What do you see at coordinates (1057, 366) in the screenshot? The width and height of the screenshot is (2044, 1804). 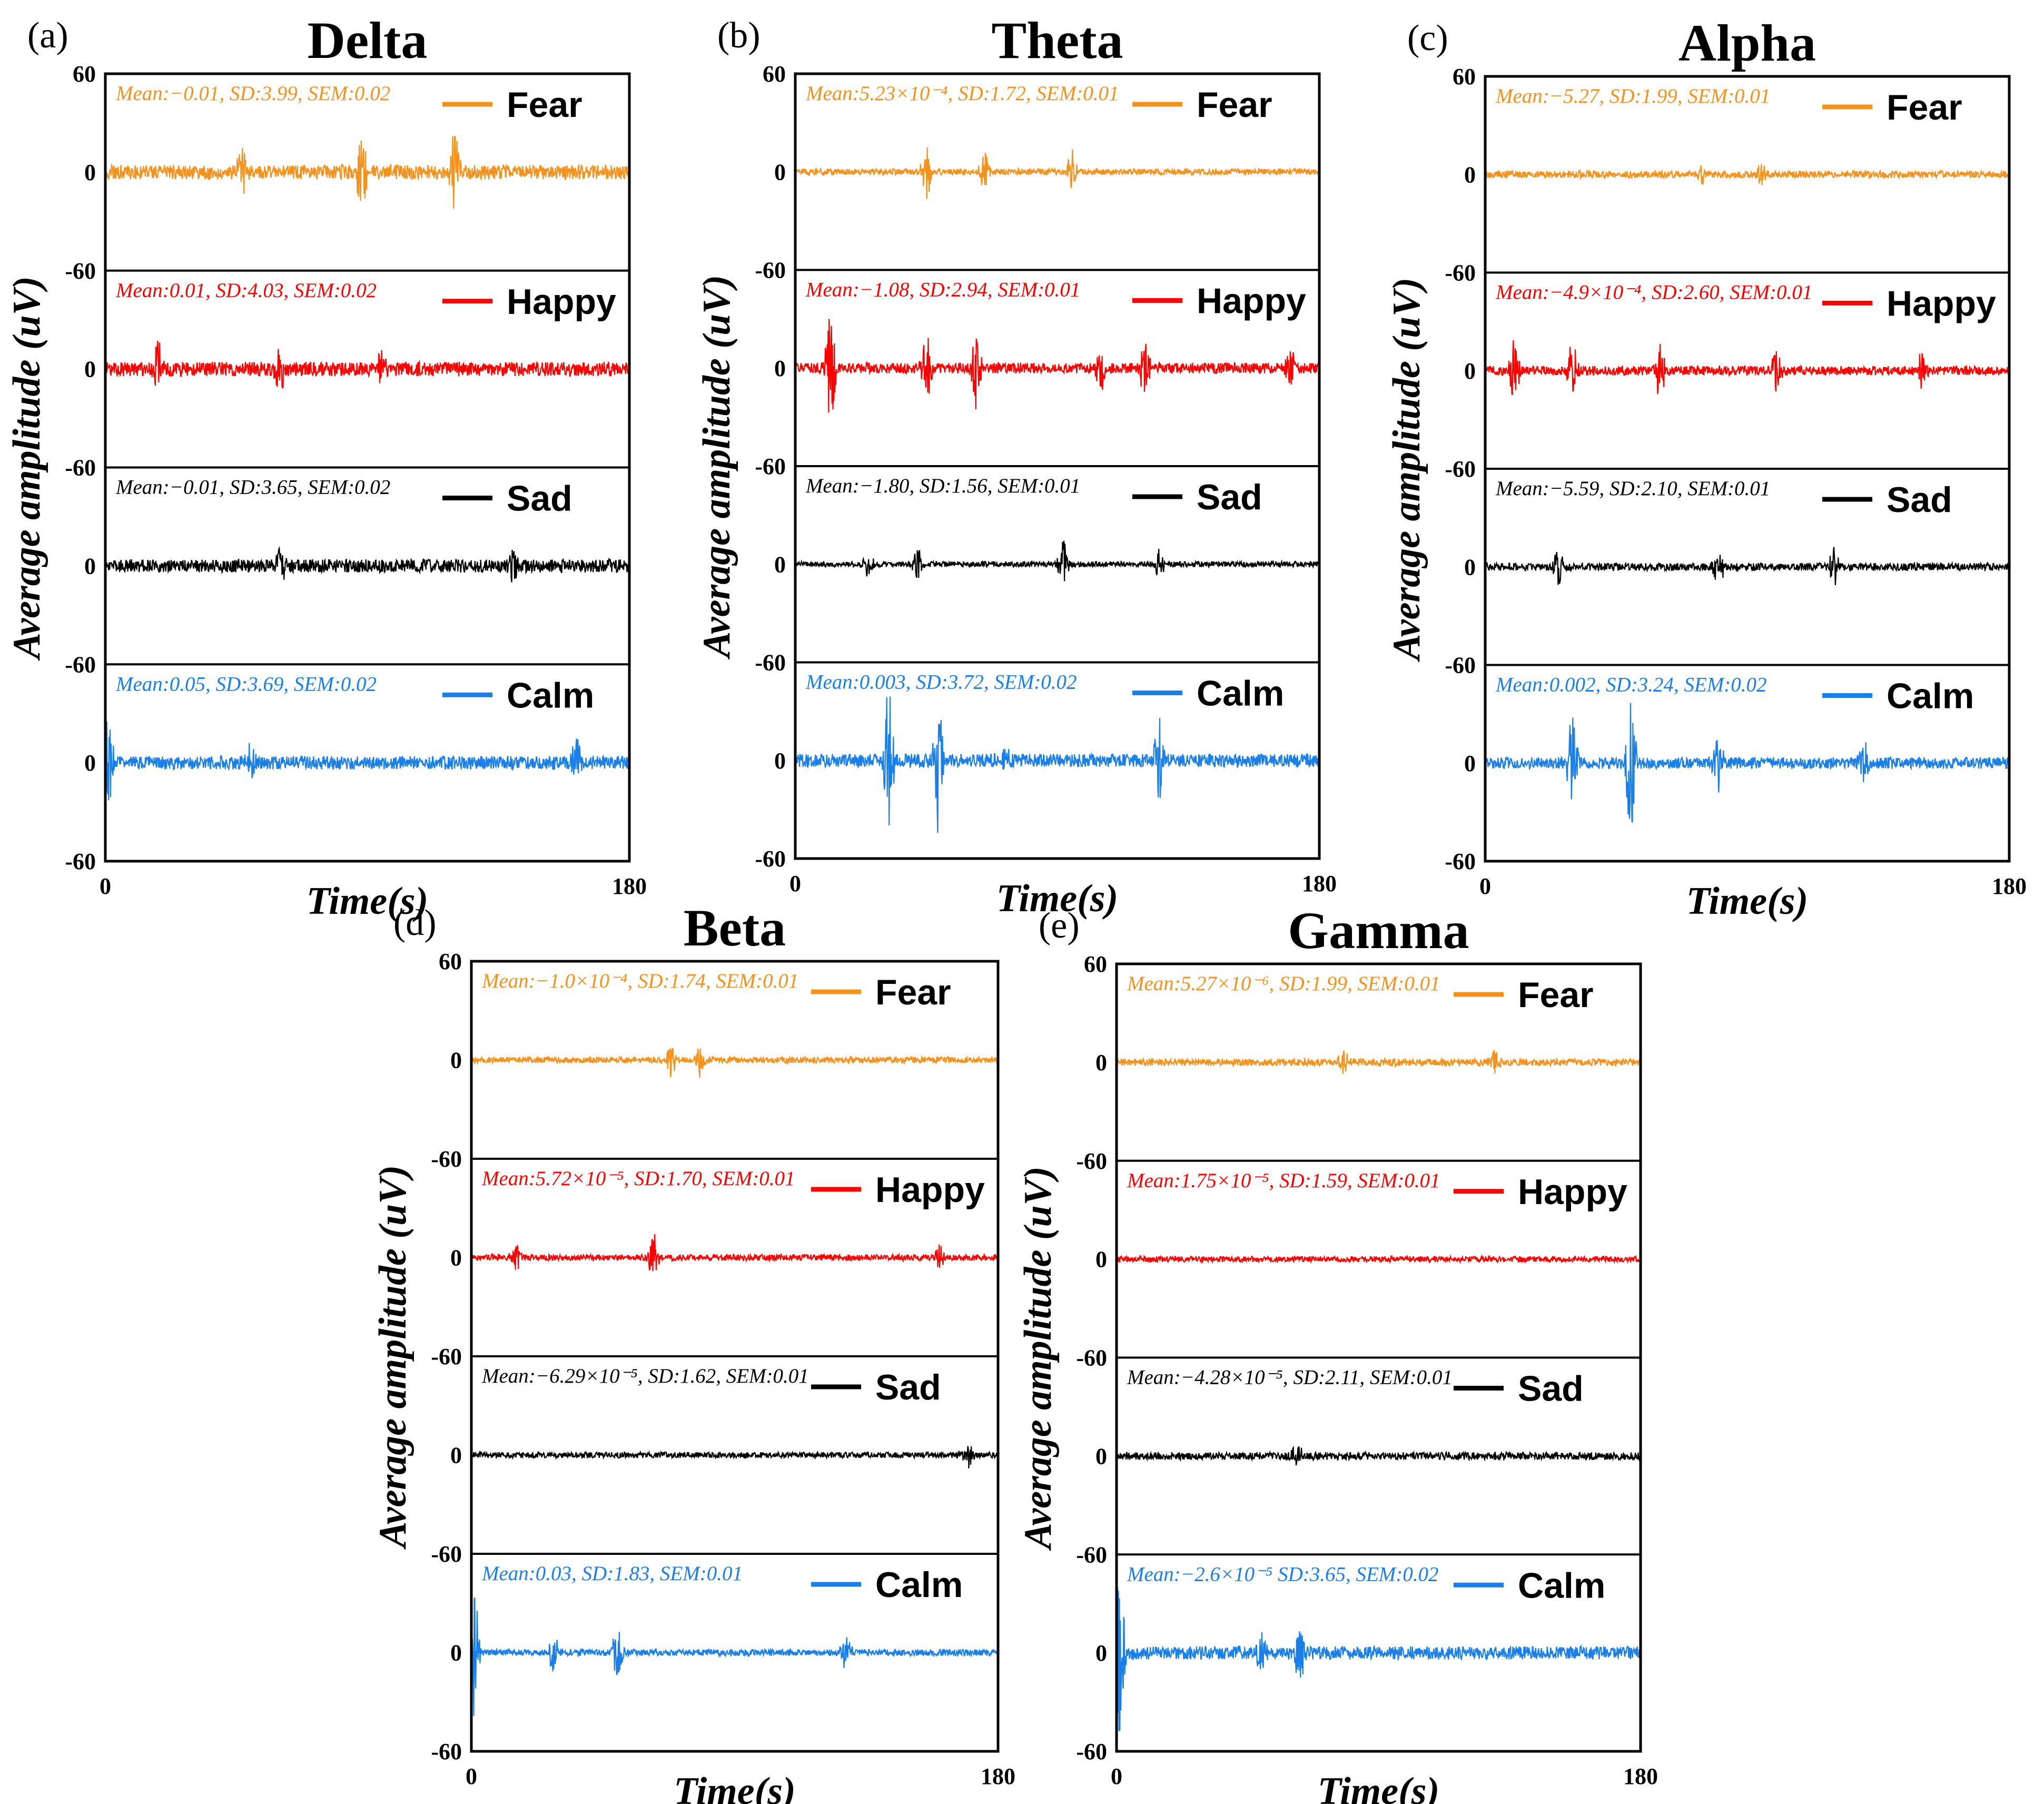 I see `signal-happy` at bounding box center [1057, 366].